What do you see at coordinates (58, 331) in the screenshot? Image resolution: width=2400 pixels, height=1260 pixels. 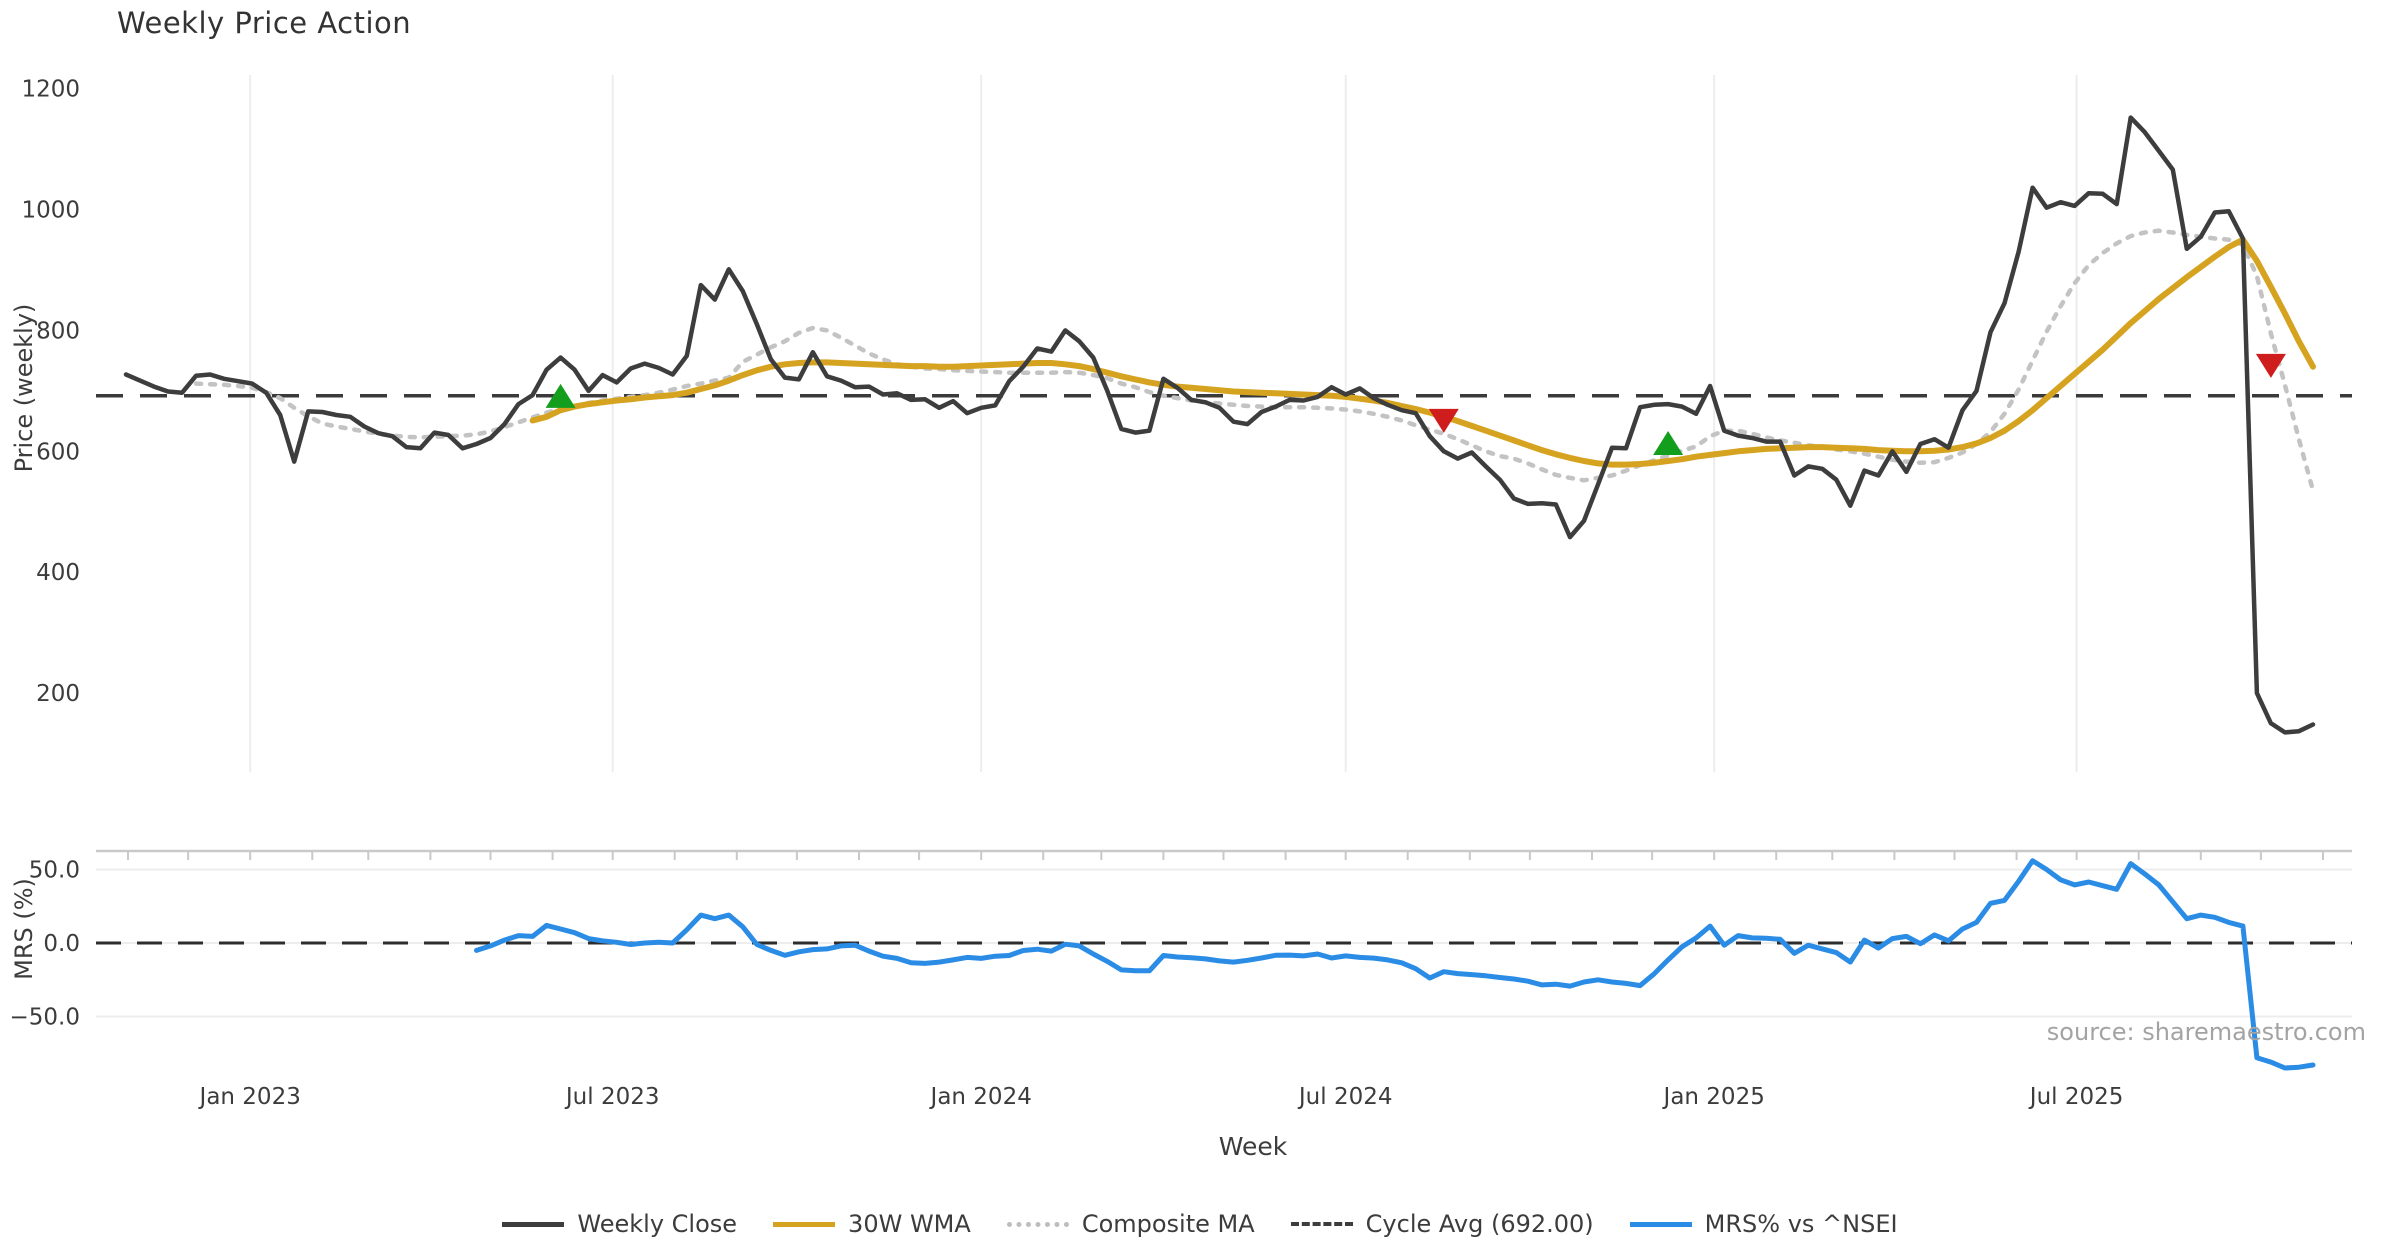 I see `price-tick-label: 800` at bounding box center [58, 331].